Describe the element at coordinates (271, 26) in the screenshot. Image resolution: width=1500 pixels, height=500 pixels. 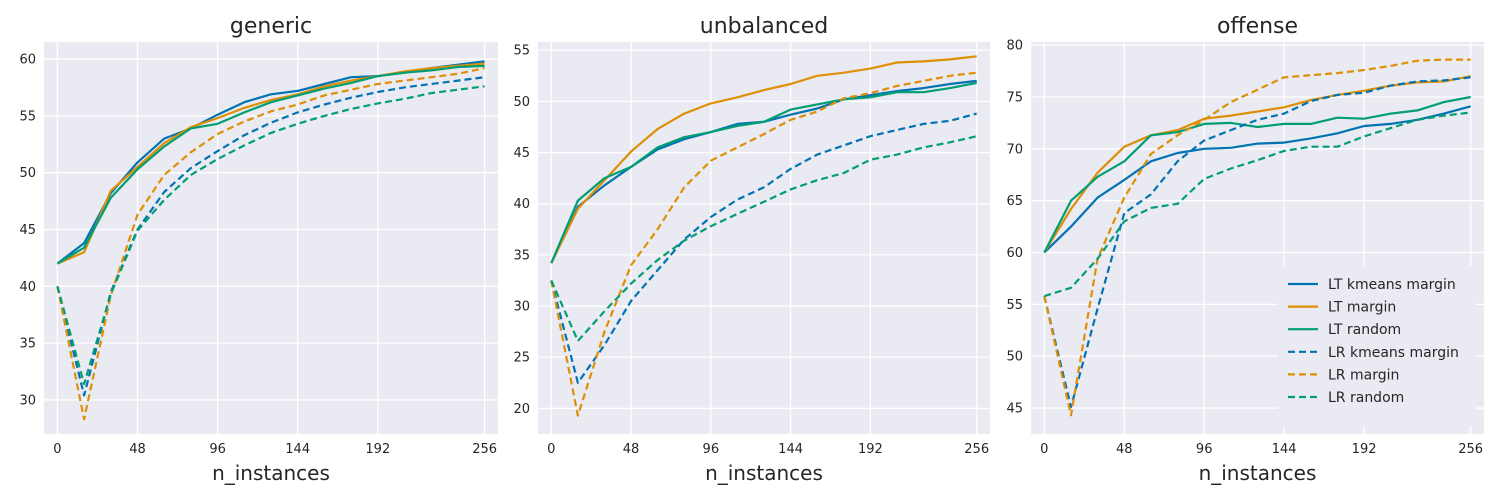
I see `chart-title: generic` at that location.